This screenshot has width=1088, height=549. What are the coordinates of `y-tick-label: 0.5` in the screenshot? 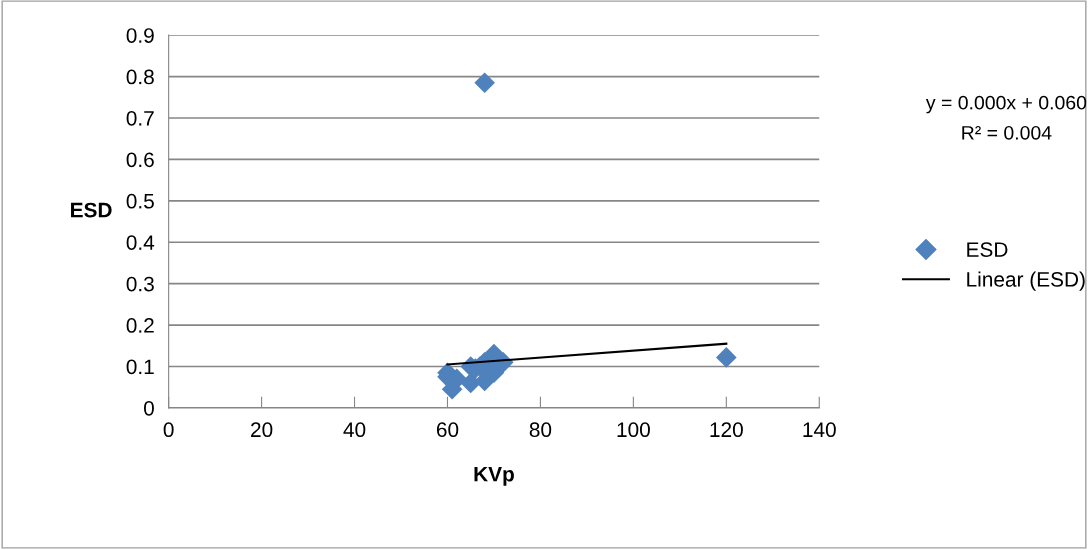 It's located at (140, 201).